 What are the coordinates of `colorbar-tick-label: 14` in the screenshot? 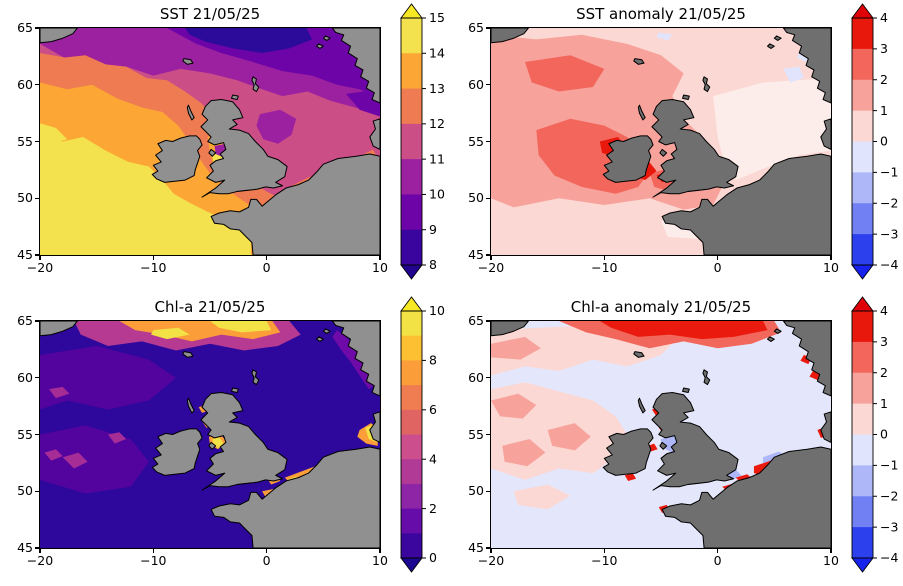 It's located at (437, 52).